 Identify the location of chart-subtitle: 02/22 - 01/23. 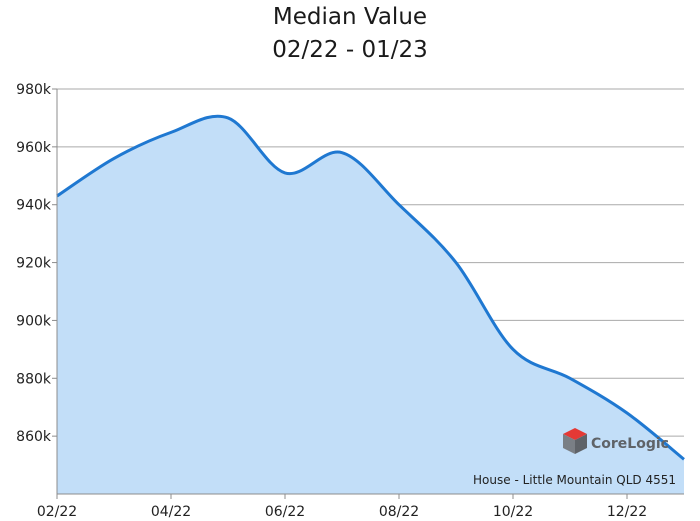
(350, 50).